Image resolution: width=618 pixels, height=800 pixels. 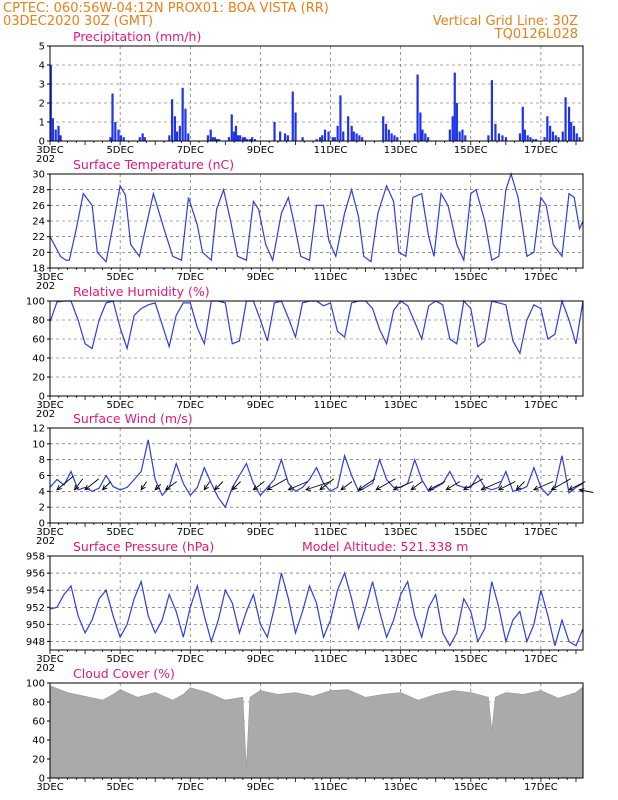 What do you see at coordinates (401, 277) in the screenshot?
I see `x-date-label: 13DEC` at bounding box center [401, 277].